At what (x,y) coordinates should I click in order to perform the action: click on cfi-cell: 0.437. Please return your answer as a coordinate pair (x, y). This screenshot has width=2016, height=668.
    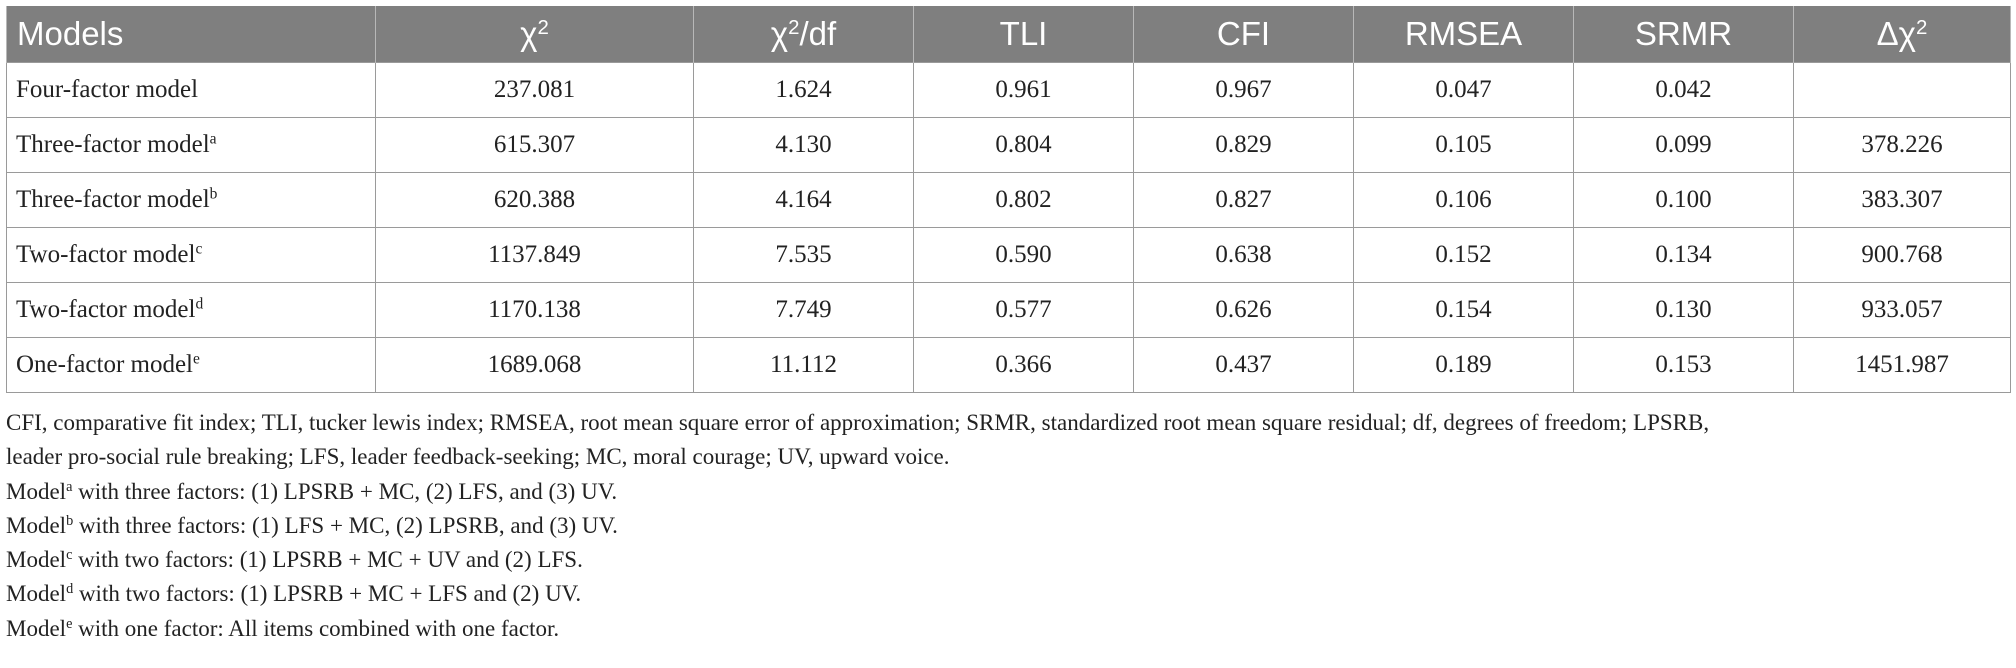
    Looking at the image, I should click on (1243, 365).